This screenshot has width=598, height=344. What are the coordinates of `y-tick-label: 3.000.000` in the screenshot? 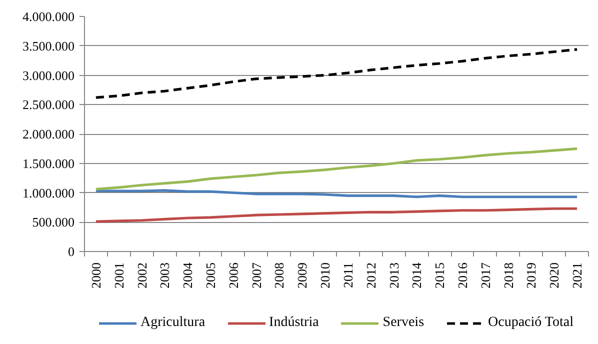 It's located at (48, 75).